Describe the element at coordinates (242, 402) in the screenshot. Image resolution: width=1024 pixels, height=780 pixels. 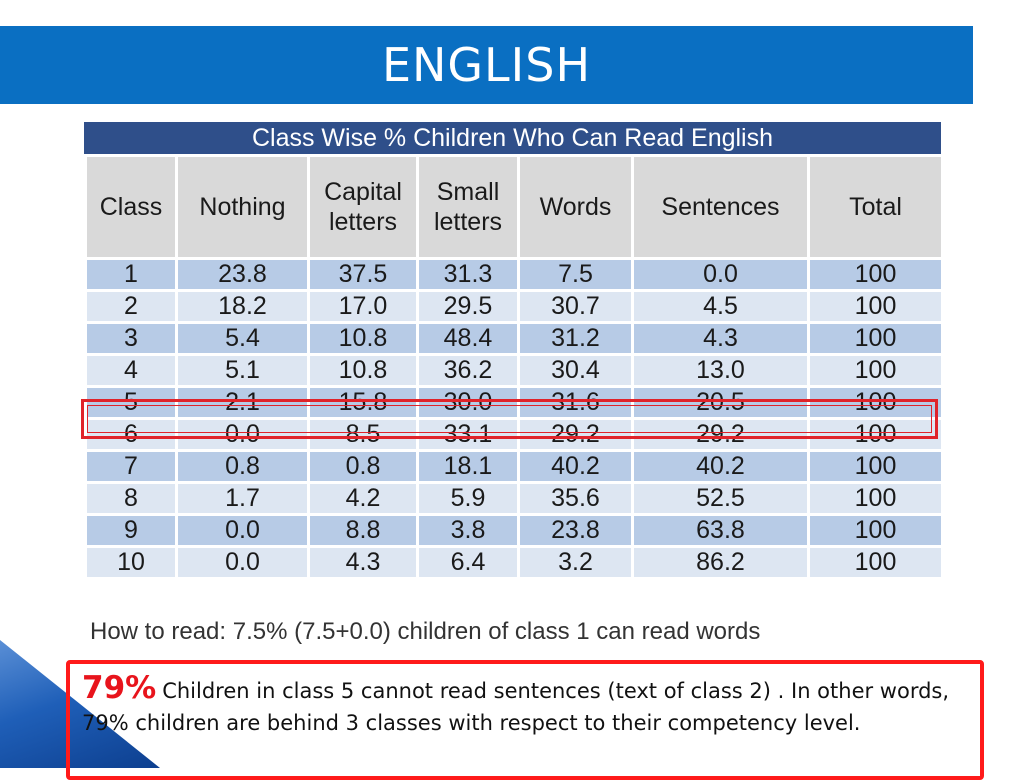
I see `table-cell: 2.1` at that location.